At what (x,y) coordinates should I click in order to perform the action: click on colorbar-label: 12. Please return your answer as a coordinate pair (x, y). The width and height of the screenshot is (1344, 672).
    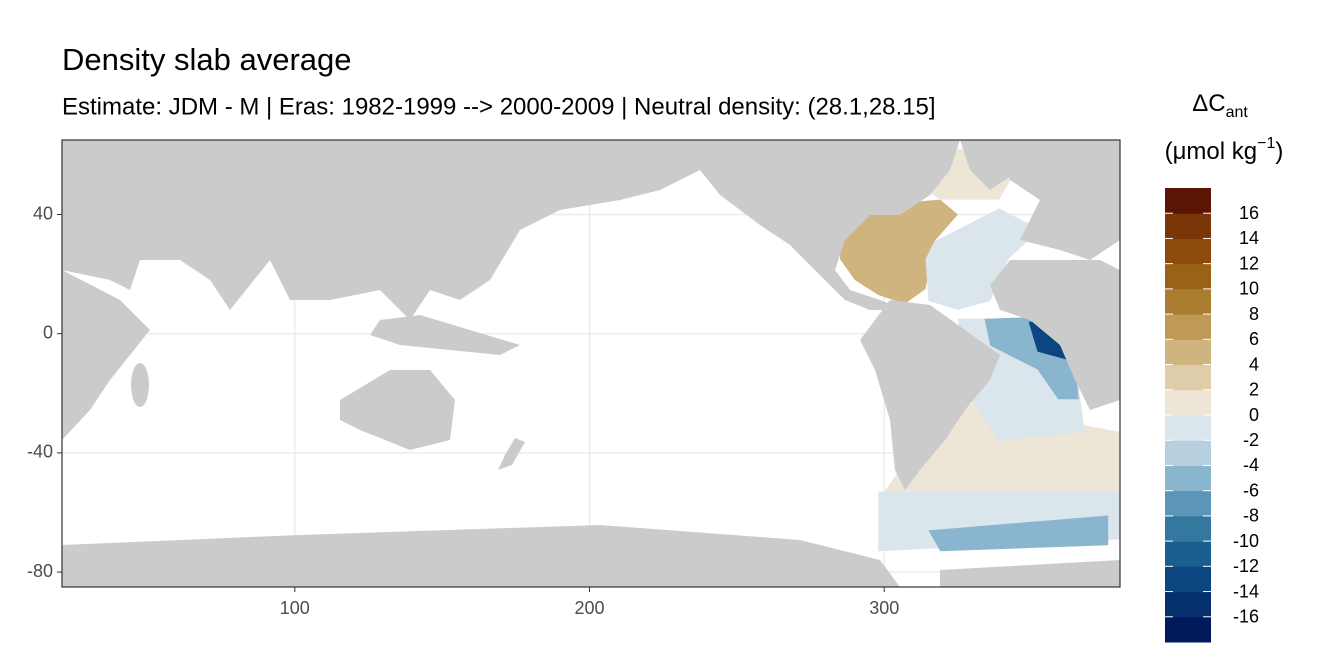
    Looking at the image, I should click on (1249, 263).